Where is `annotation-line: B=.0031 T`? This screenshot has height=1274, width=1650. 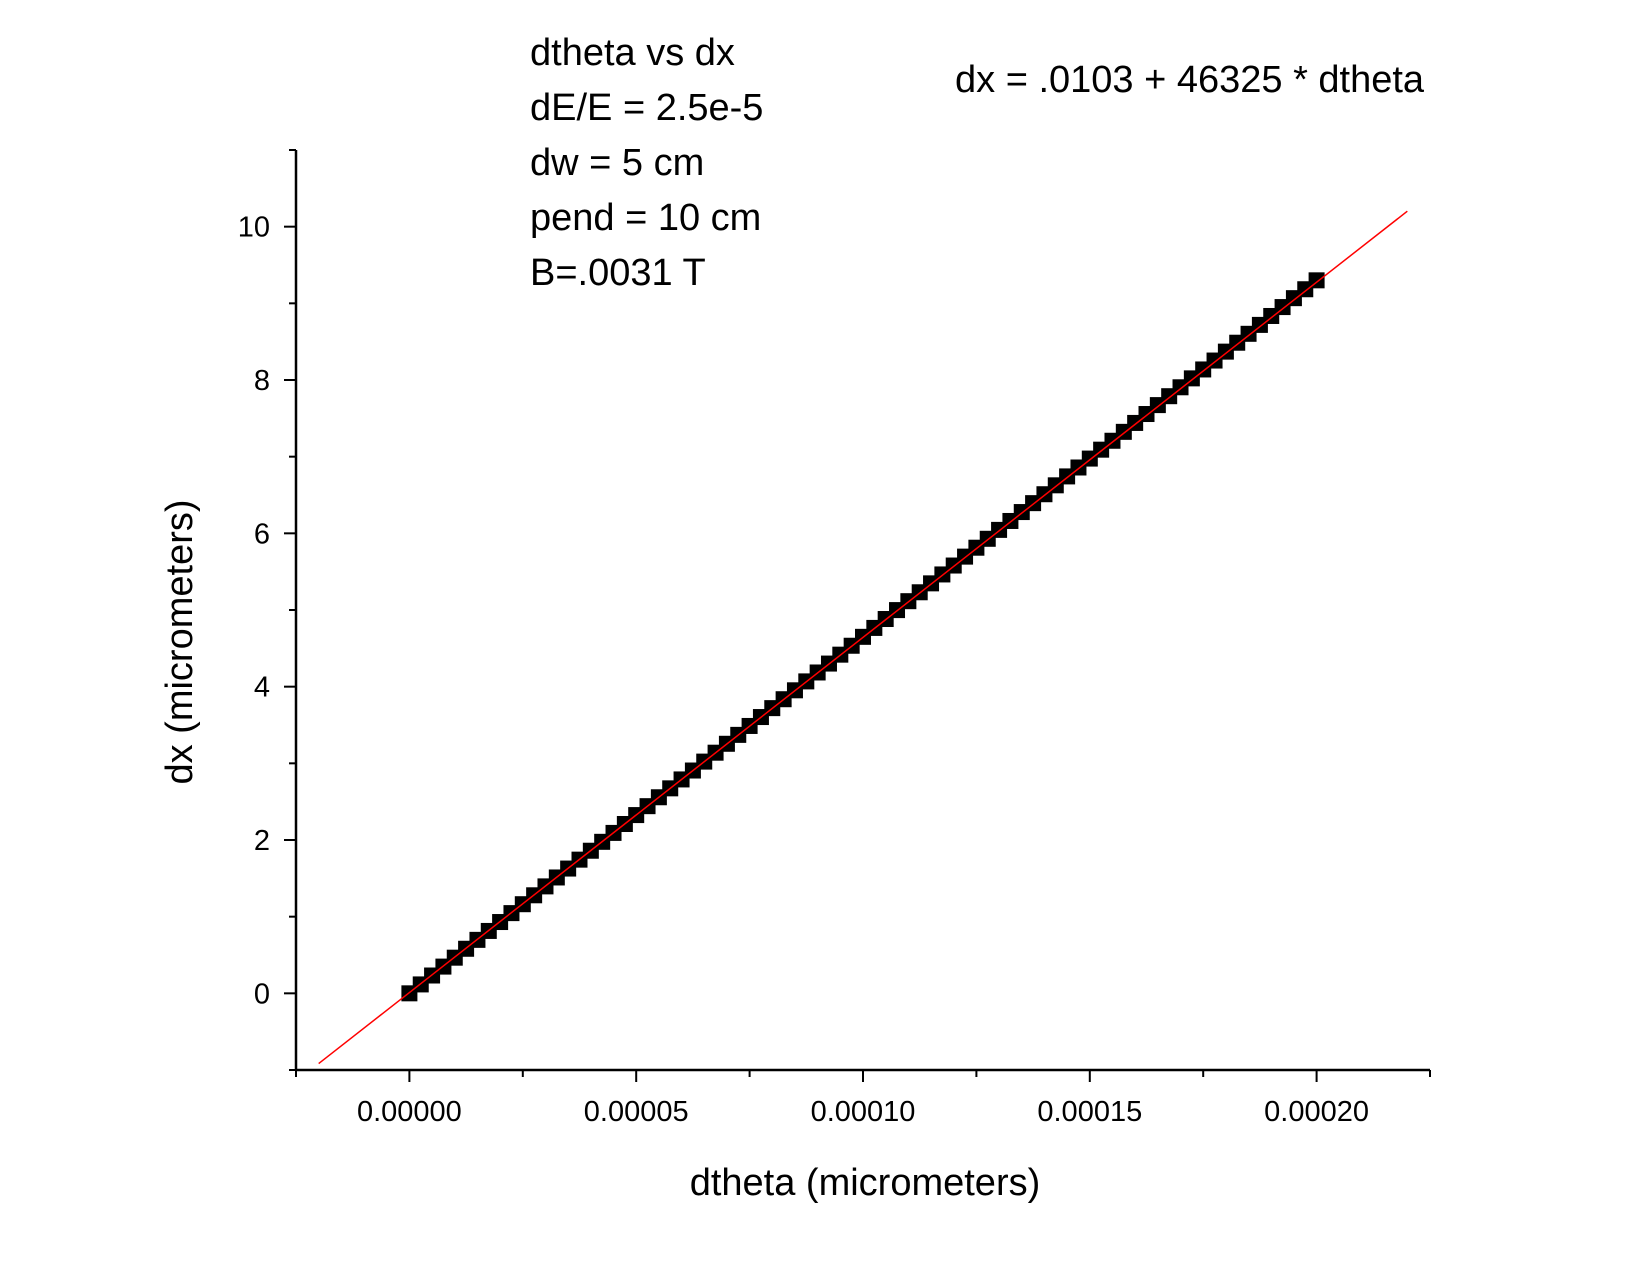 annotation-line: B=.0031 T is located at coordinates (618, 273).